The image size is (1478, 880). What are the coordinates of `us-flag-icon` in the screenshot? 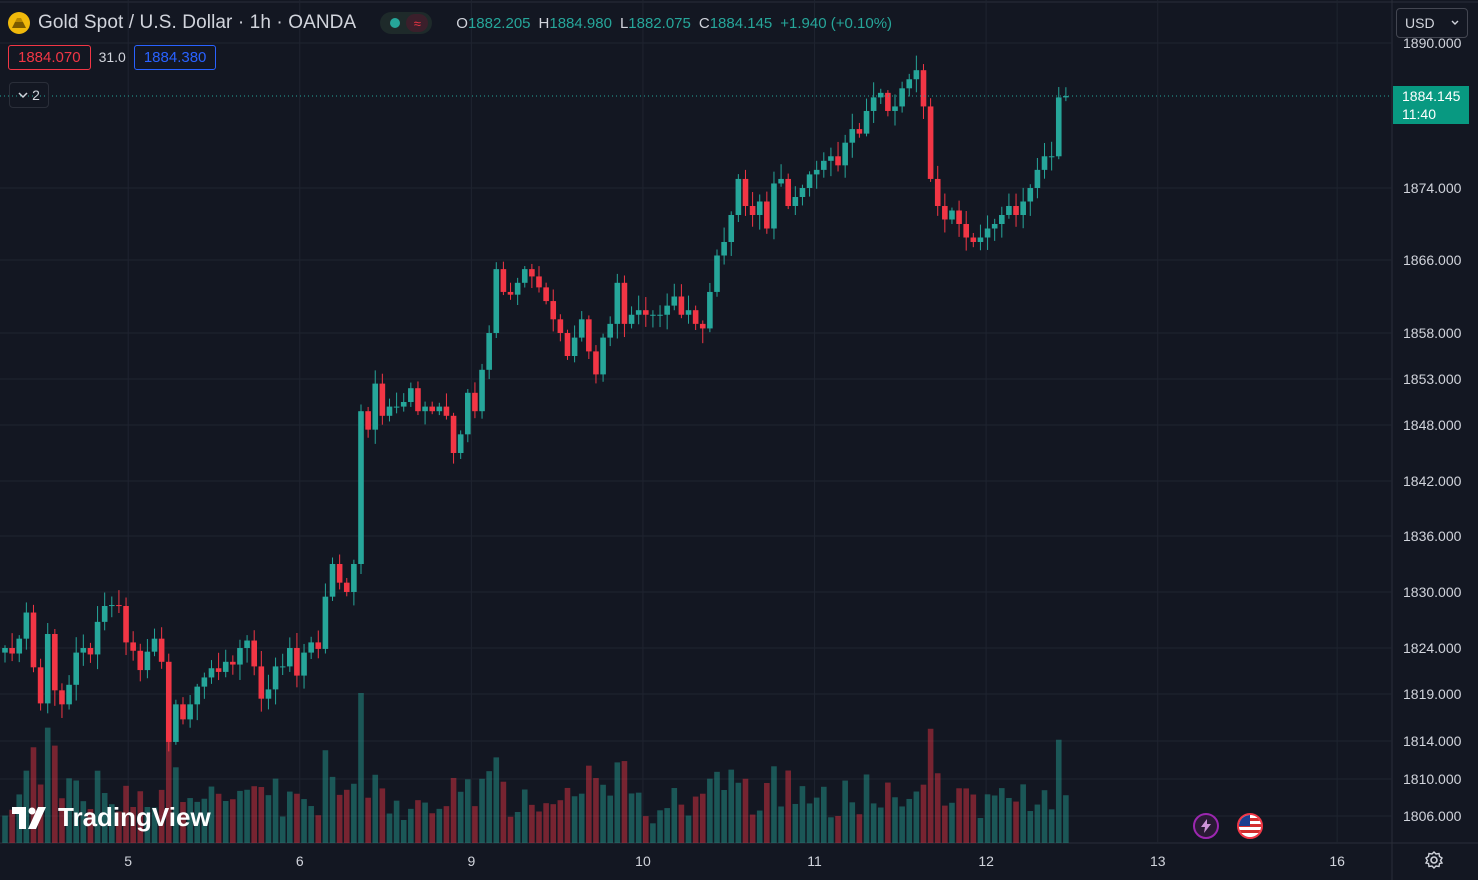 It's located at (1250, 826).